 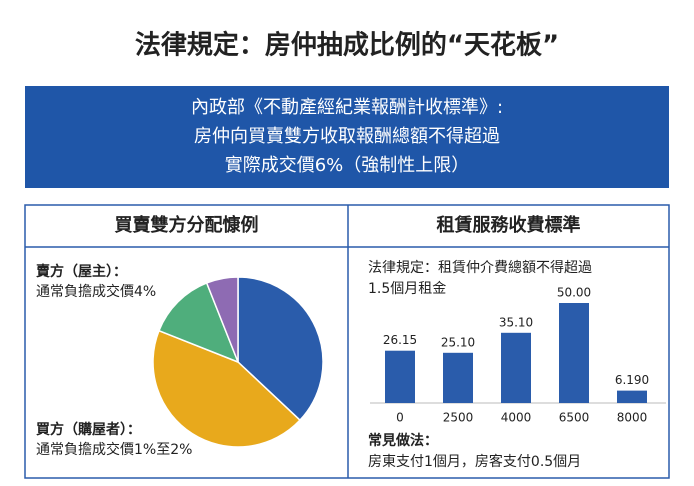 I want to click on annotation: 買方（購屋者）：, so click(x=88, y=429).